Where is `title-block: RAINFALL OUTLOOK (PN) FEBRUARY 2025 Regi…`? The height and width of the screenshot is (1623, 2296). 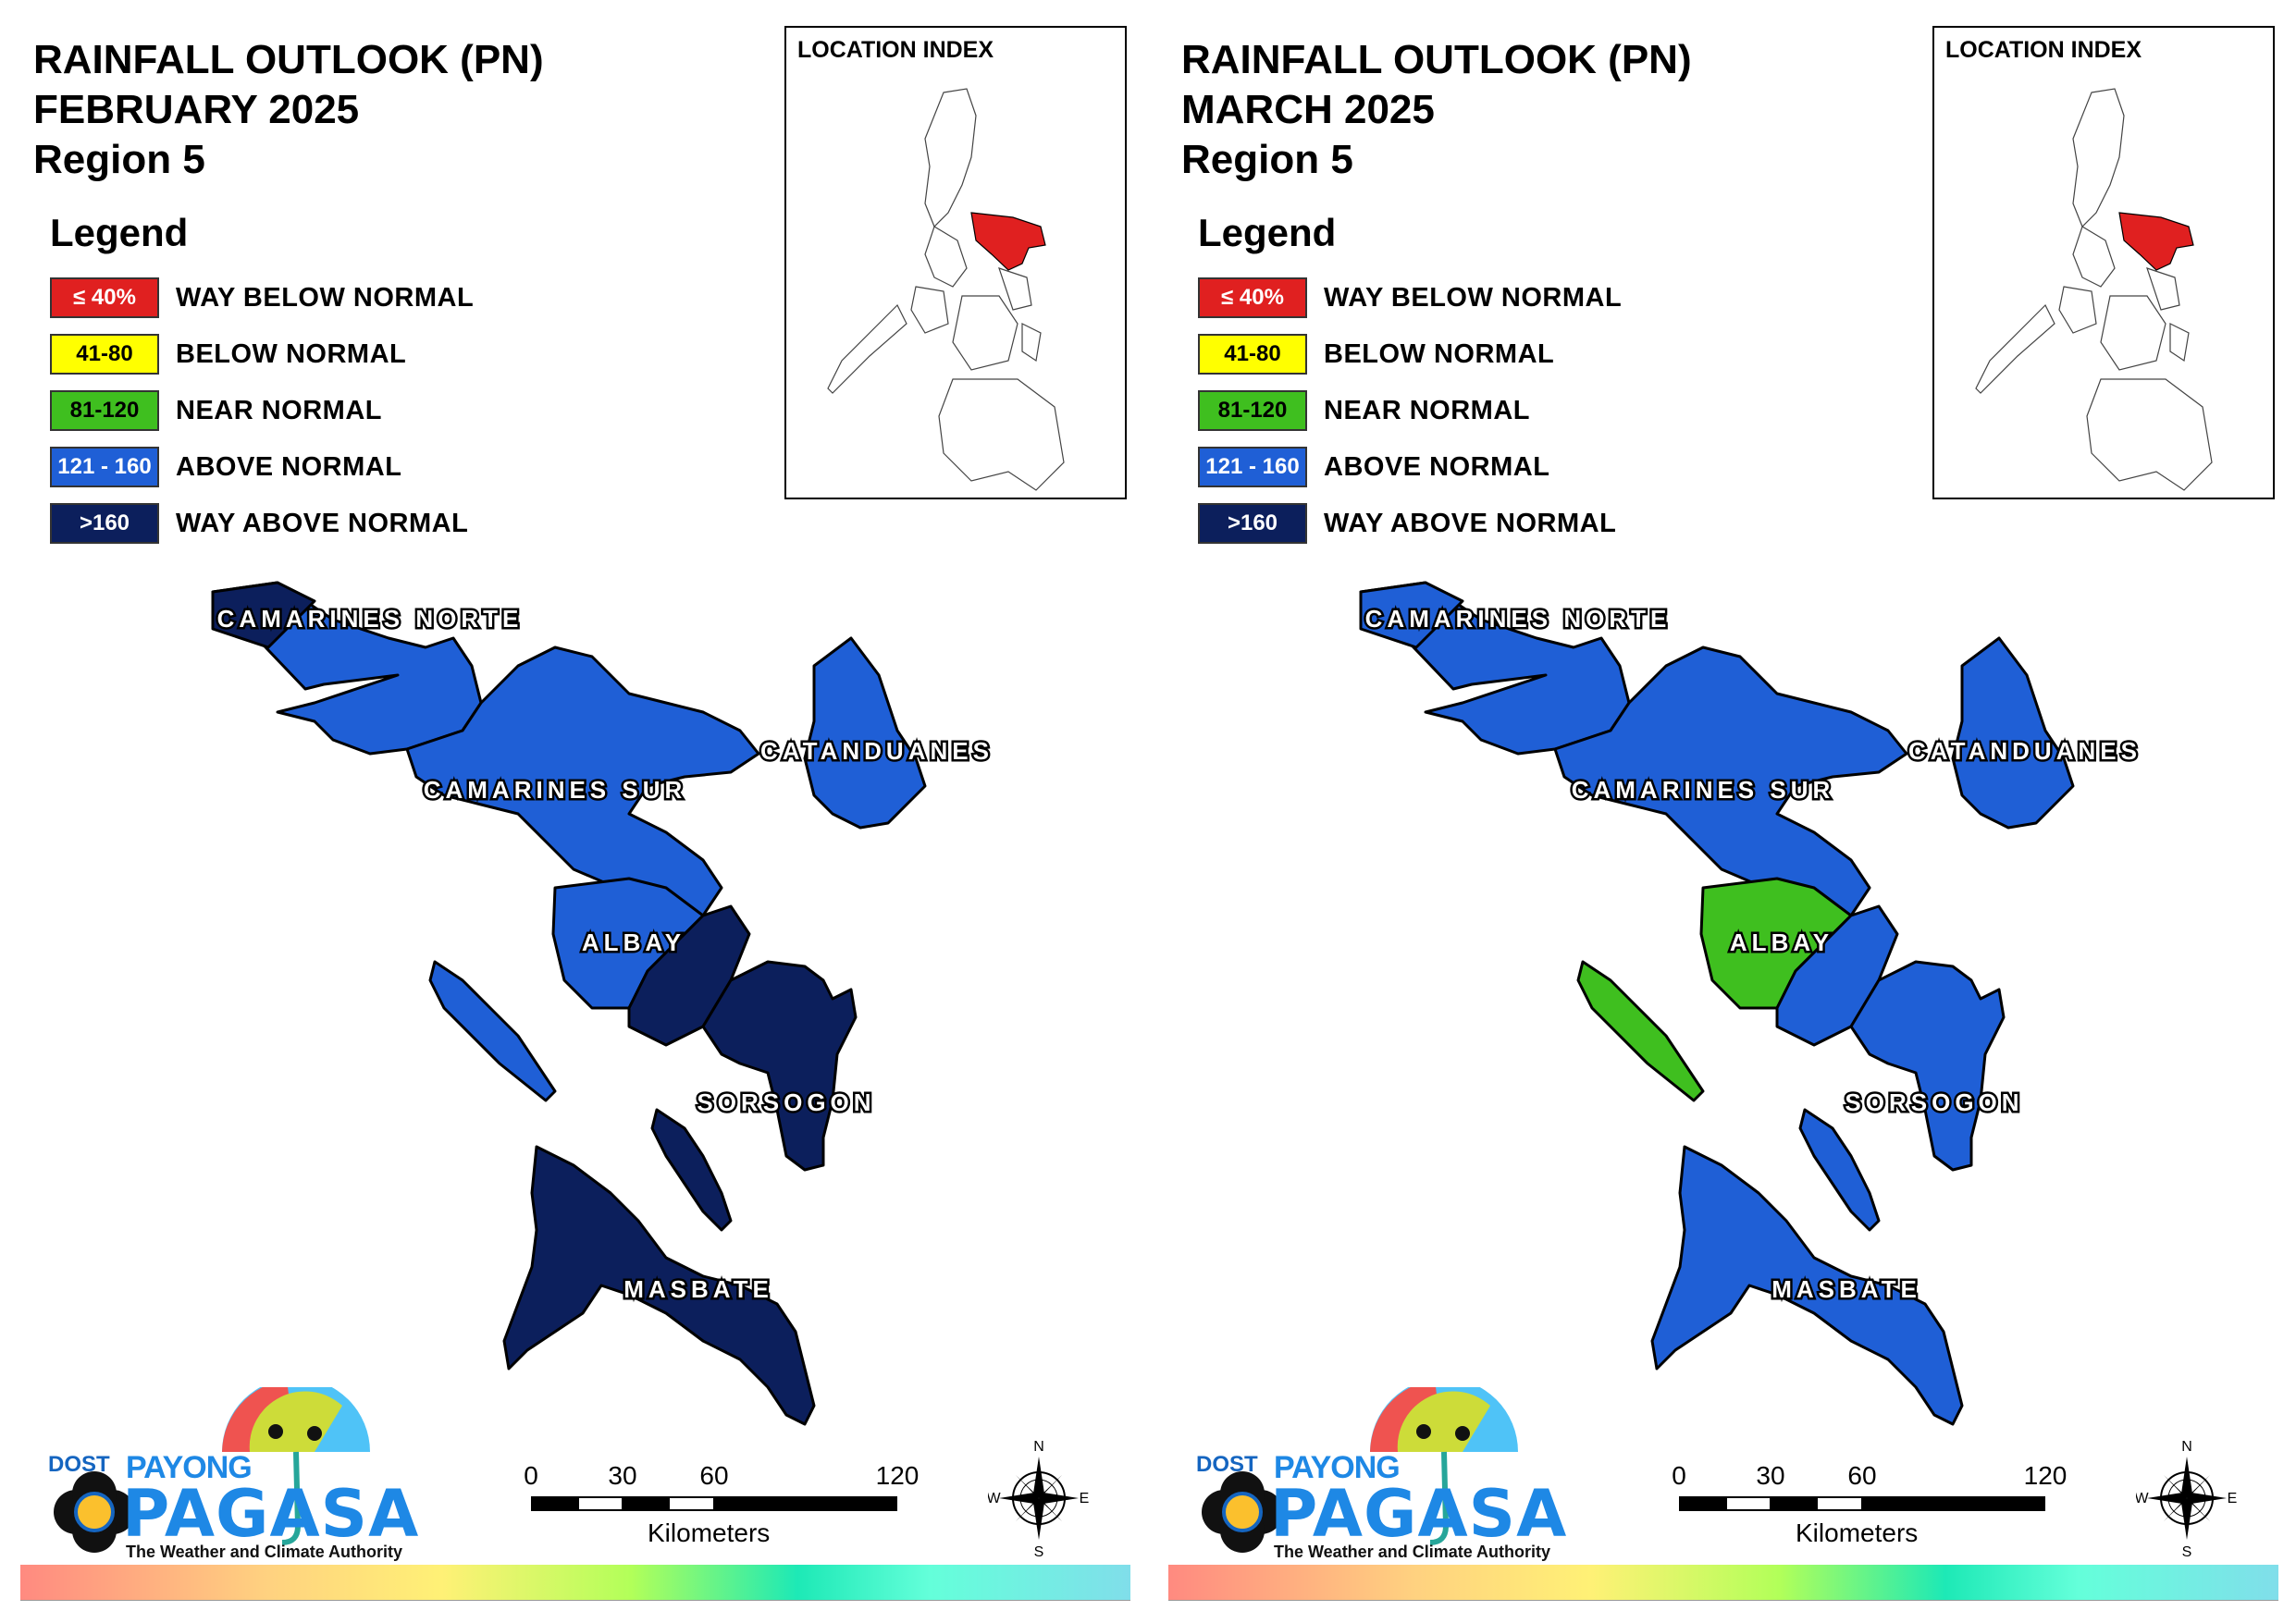 title-block: RAINFALL OUTLOOK (PN) FEBRUARY 2025 Regi… is located at coordinates (288, 110).